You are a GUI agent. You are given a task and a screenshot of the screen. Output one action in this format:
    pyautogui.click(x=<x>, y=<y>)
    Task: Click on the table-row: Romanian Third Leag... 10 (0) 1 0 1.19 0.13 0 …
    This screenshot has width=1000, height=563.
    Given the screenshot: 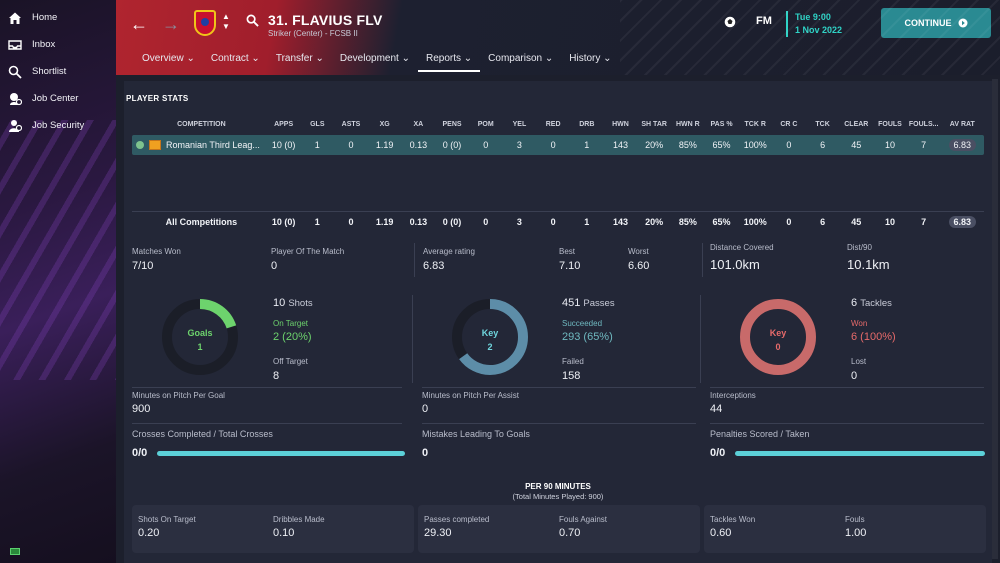 What is the action you would take?
    pyautogui.click(x=558, y=145)
    